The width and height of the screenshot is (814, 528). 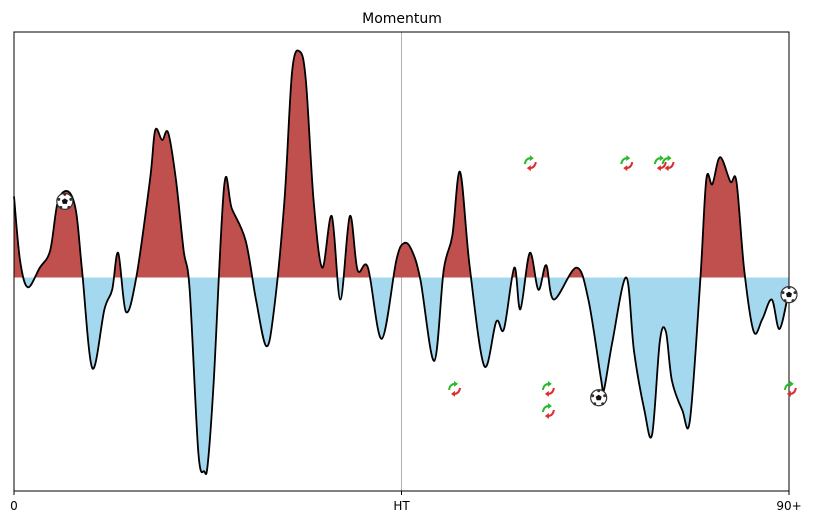 What do you see at coordinates (402, 19) in the screenshot?
I see `chart-title: Momentum` at bounding box center [402, 19].